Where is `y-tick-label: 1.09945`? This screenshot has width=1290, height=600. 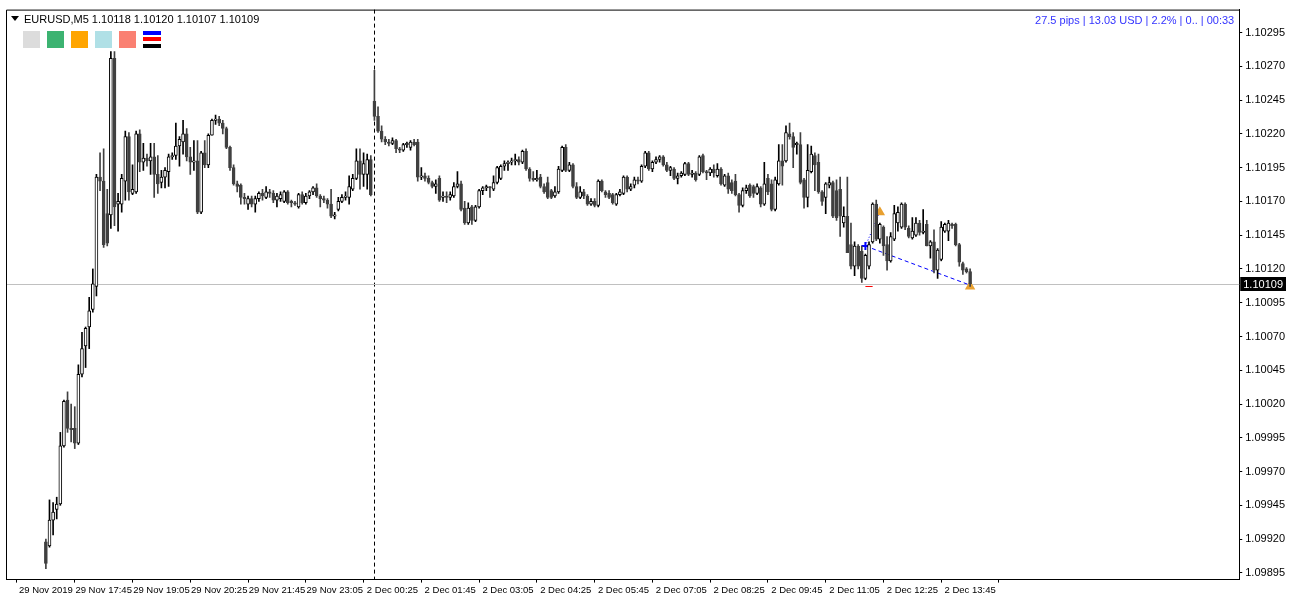
y-tick-label: 1.09945 is located at coordinates (1265, 504).